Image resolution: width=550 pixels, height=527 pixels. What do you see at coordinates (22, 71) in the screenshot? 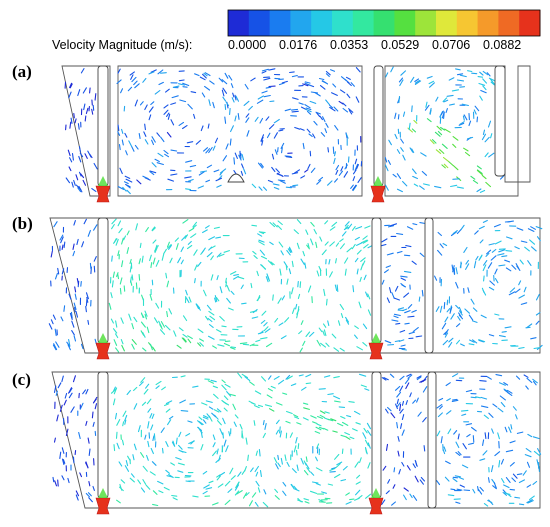
I see `panel-label-a: (a)` at bounding box center [22, 71].